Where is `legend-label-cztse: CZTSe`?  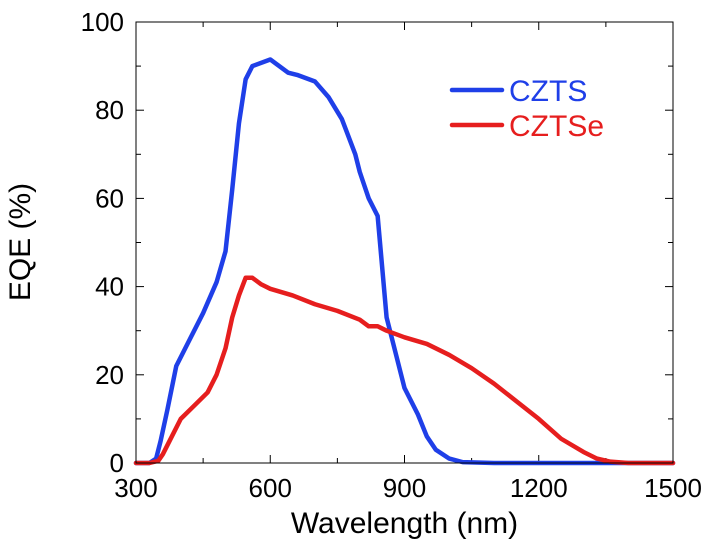 legend-label-cztse: CZTSe is located at coordinates (556, 126).